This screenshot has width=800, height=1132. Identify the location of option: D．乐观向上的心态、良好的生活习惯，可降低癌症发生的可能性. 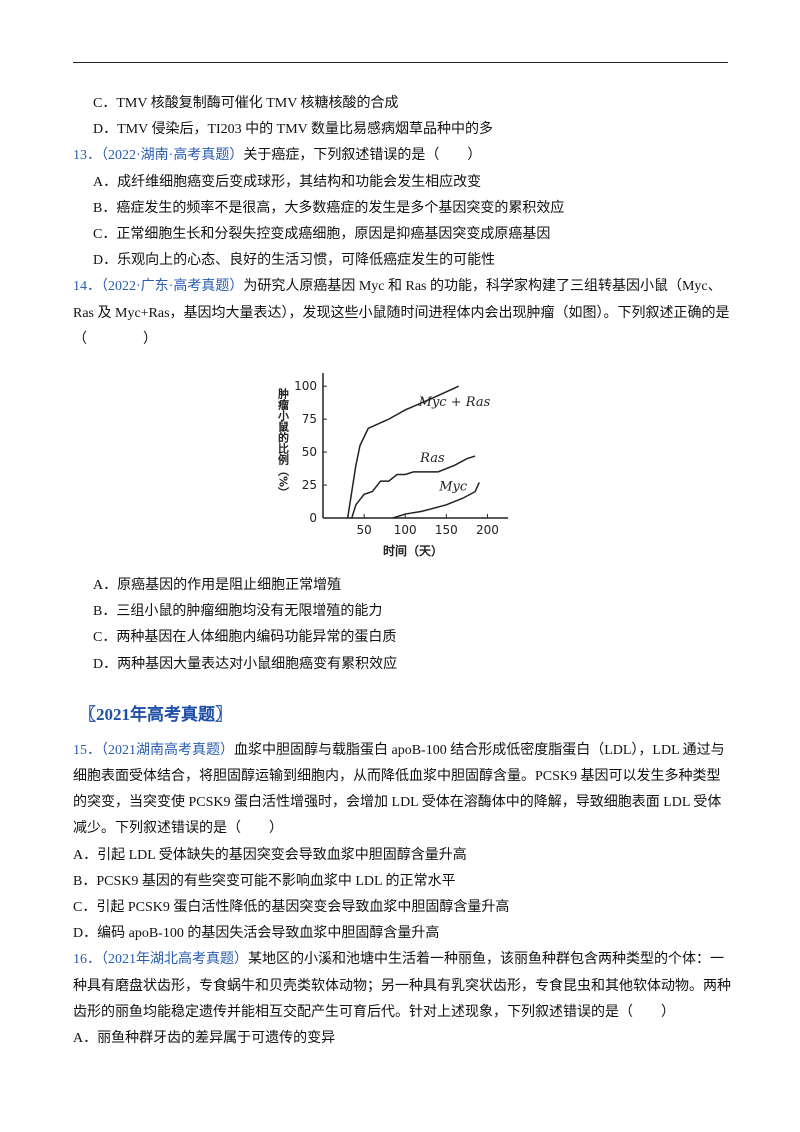
(294, 261).